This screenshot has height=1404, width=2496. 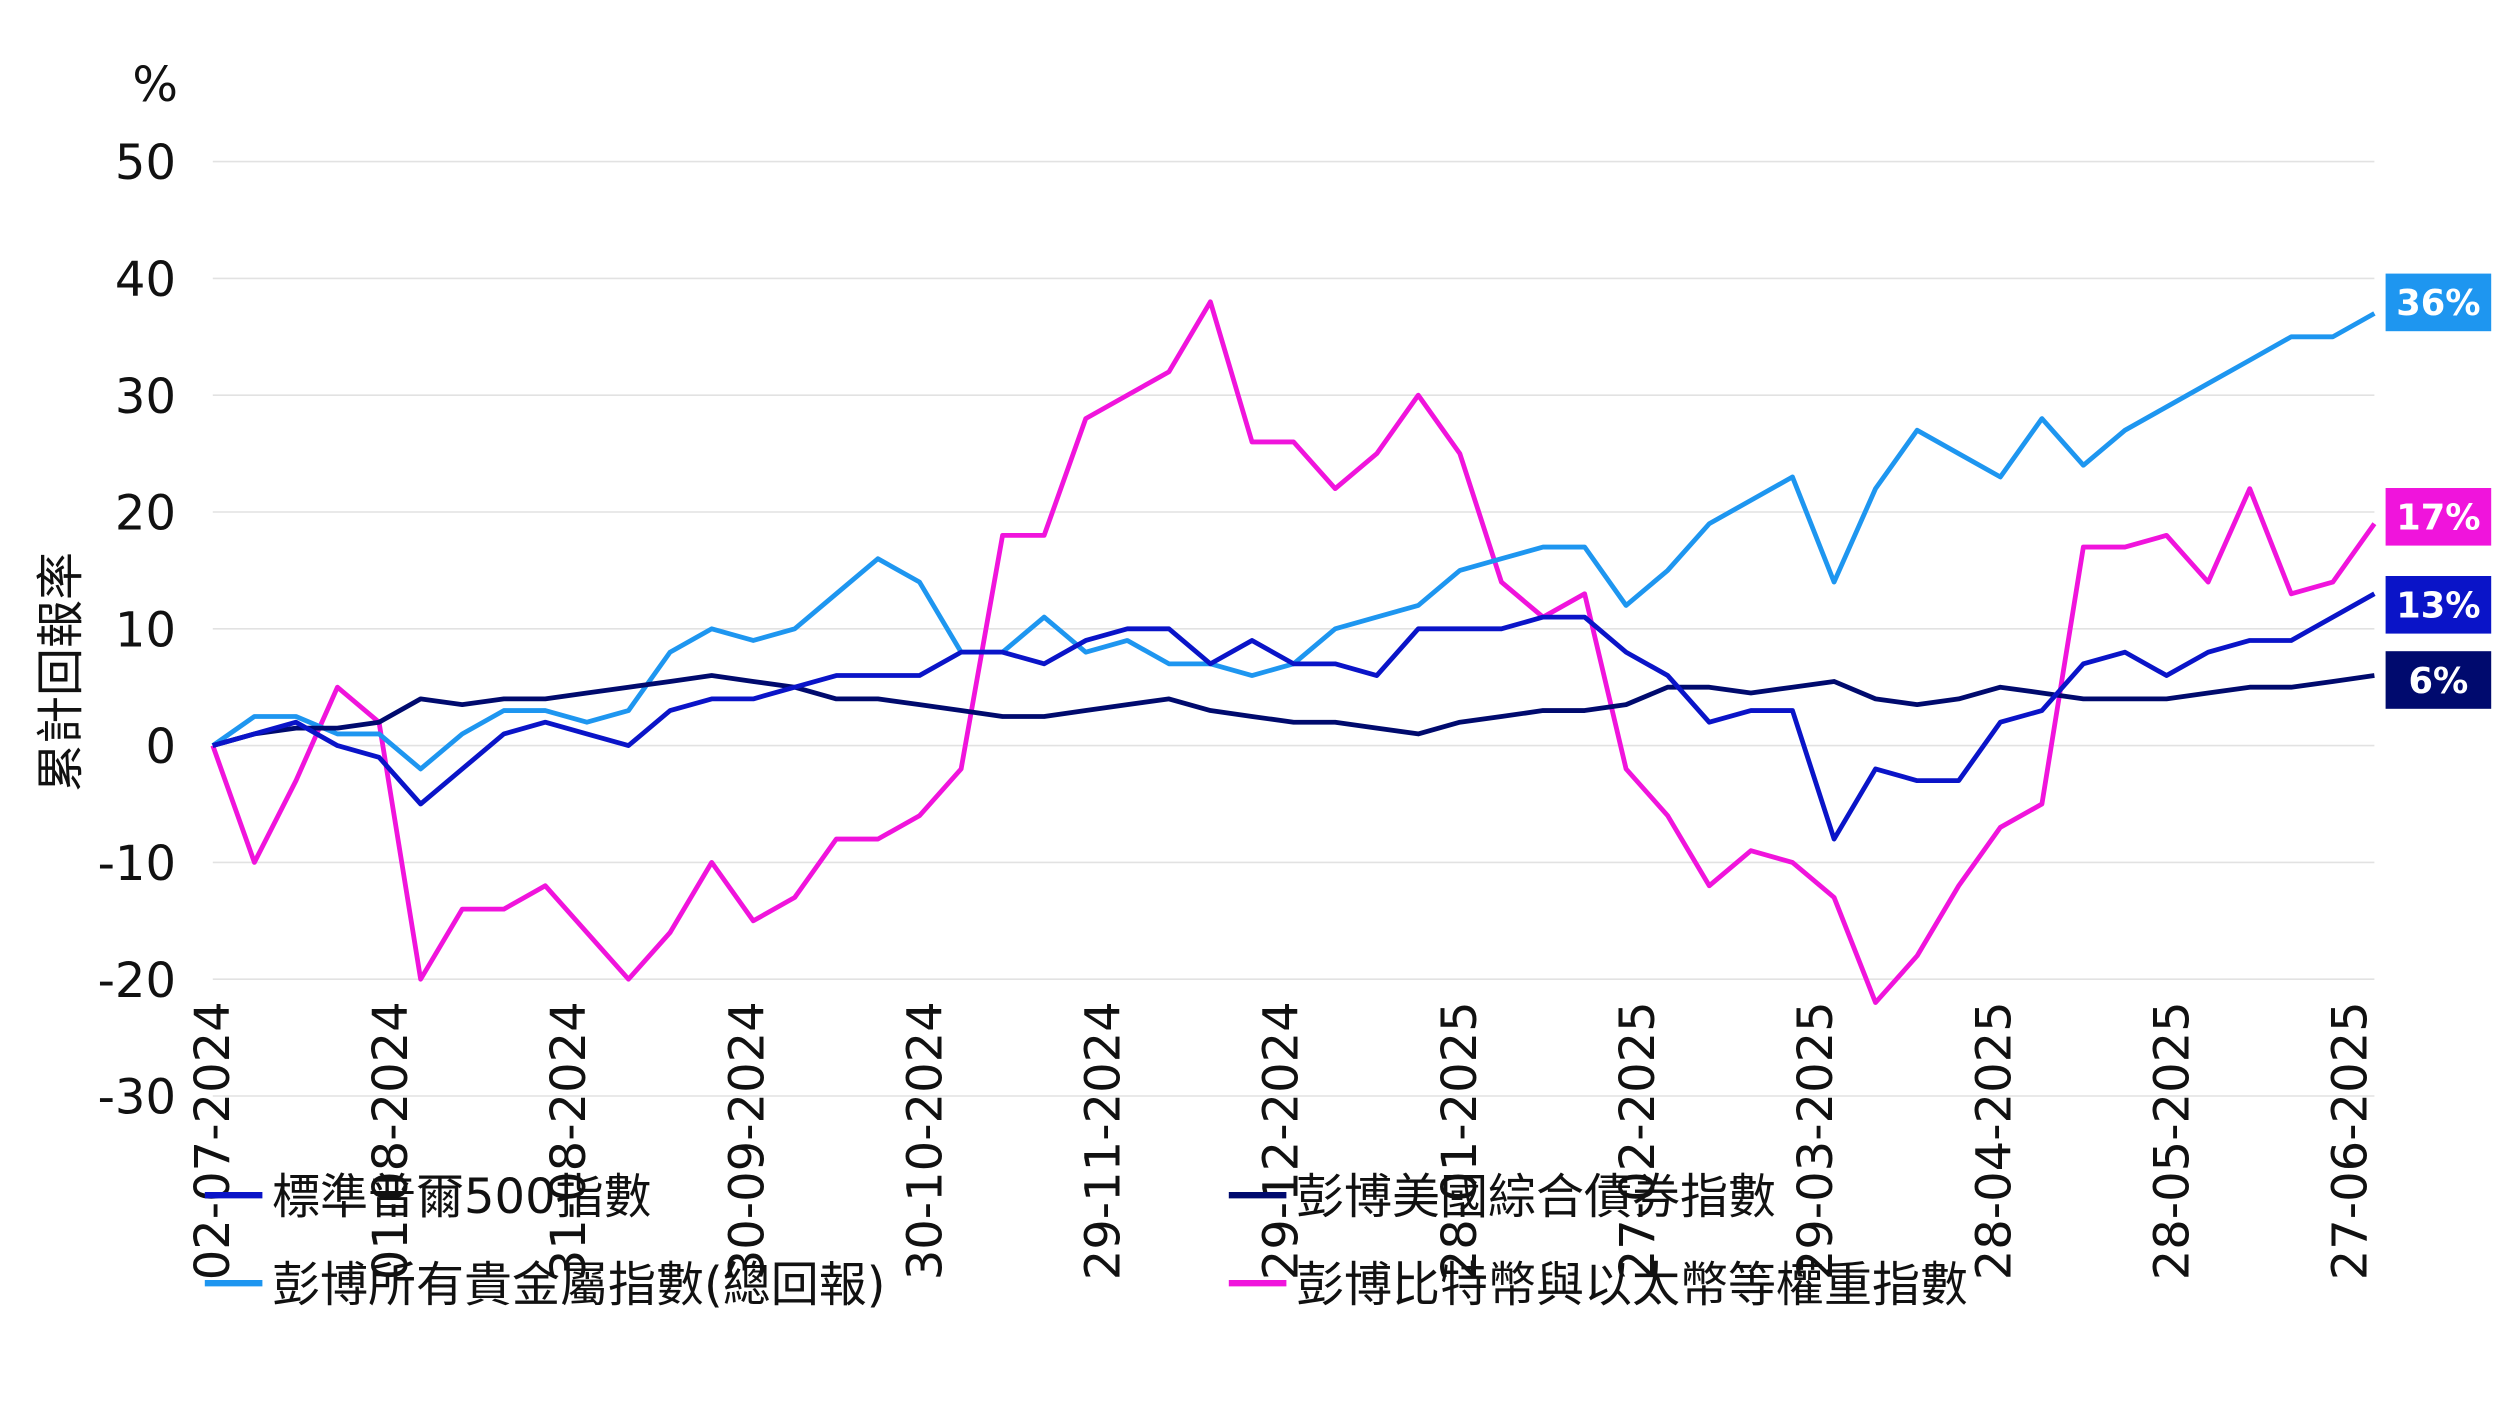 I want to click on y-tick-label: 20, so click(x=145, y=514).